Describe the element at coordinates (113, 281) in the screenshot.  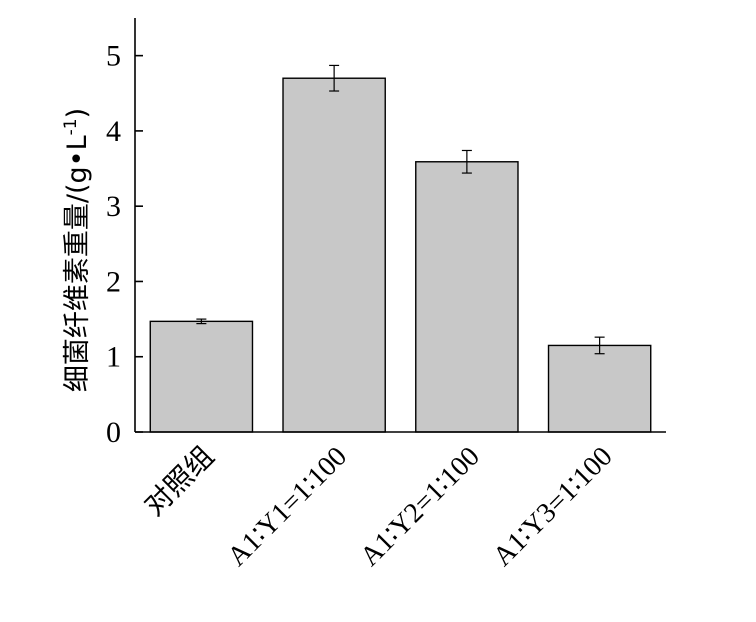
I see `y-tick-label: 2` at that location.